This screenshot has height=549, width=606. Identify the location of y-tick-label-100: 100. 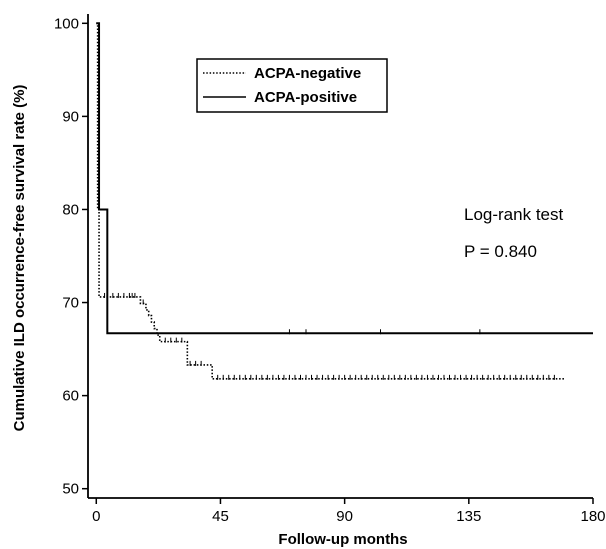
(66, 23).